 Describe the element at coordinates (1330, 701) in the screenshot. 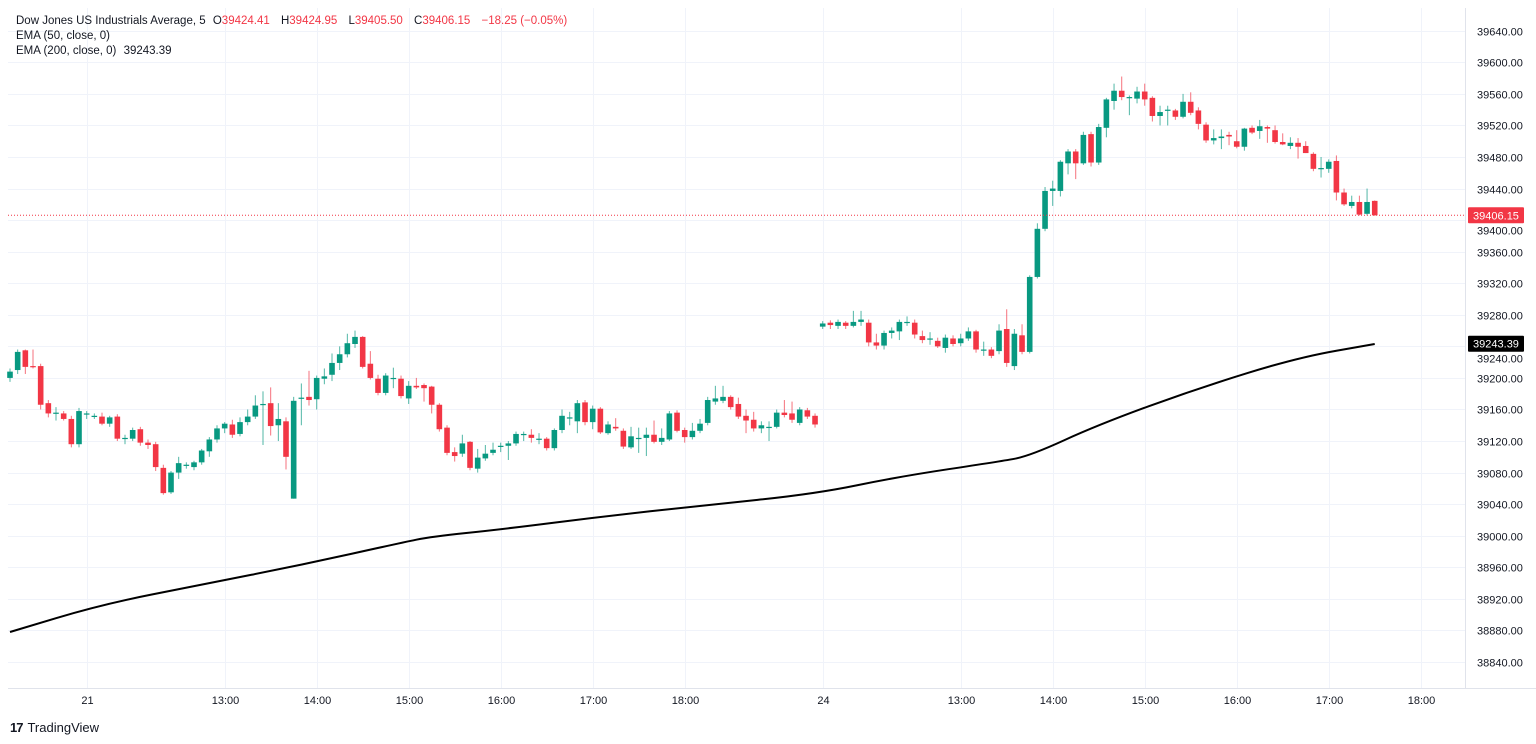

I see `time-tick-label: 17:00` at that location.